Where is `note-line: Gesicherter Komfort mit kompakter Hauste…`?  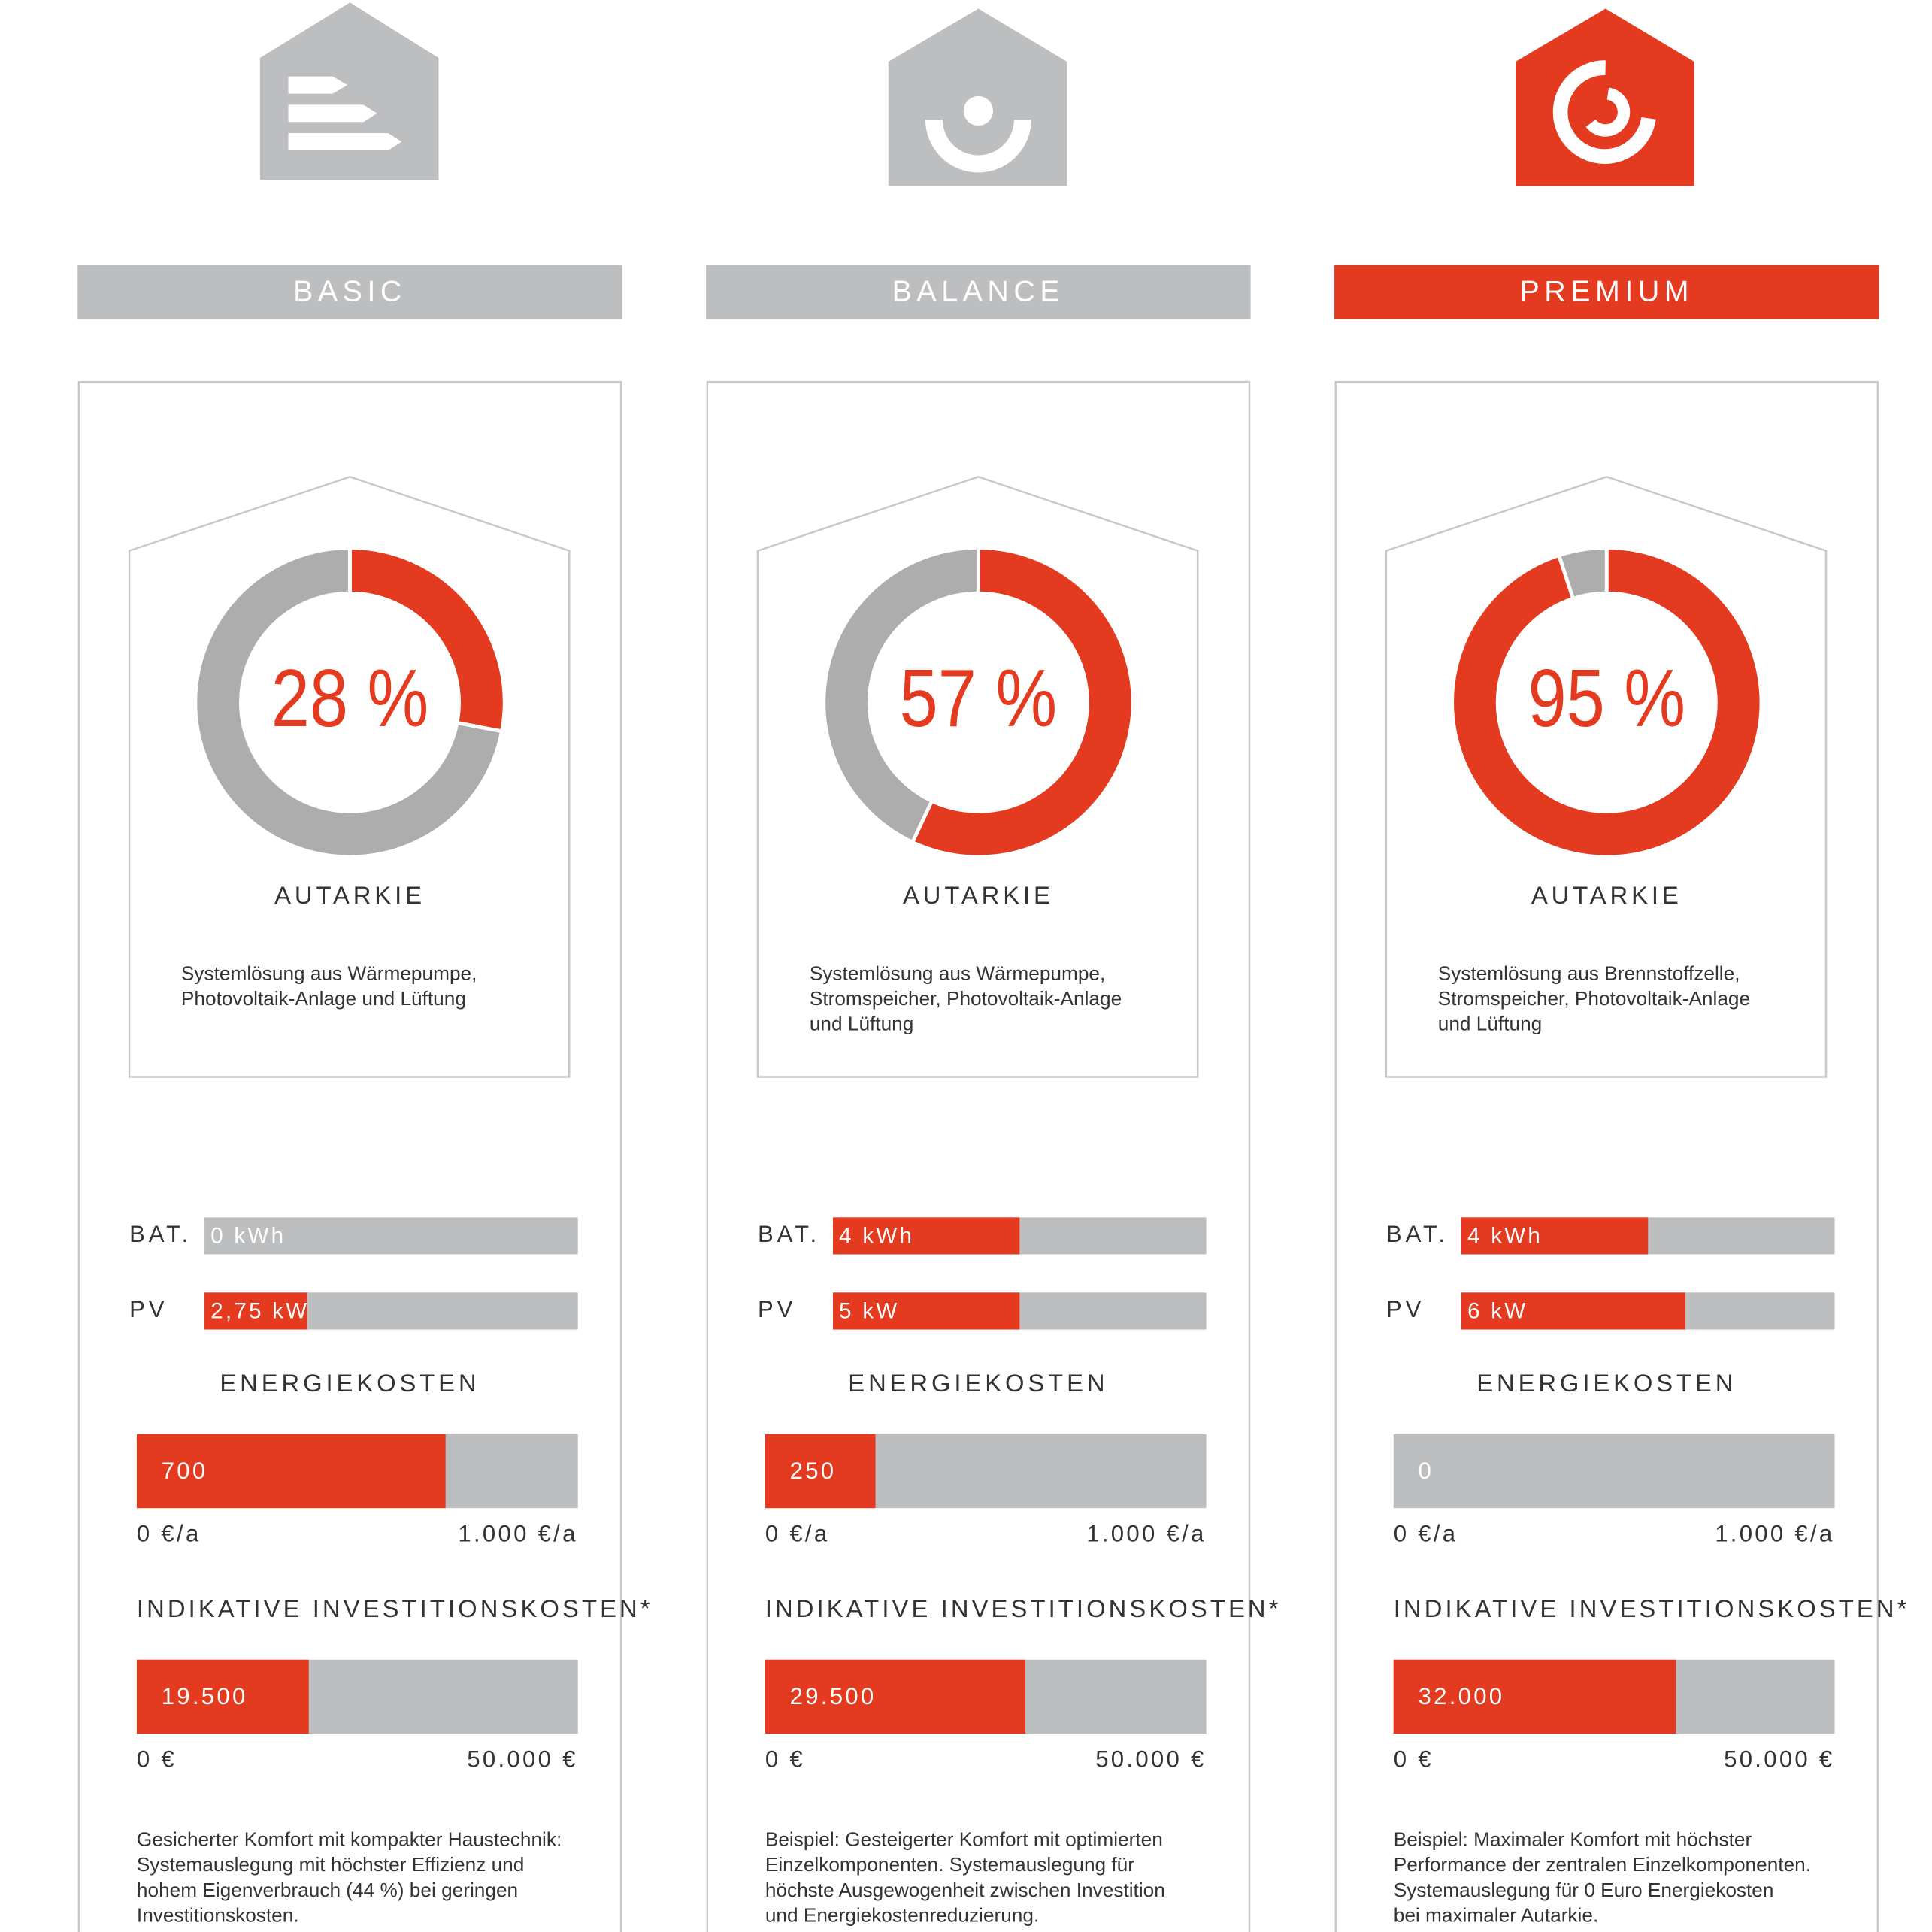
note-line: Gesicherter Komfort mit kompakter Hauste… is located at coordinates (349, 1839).